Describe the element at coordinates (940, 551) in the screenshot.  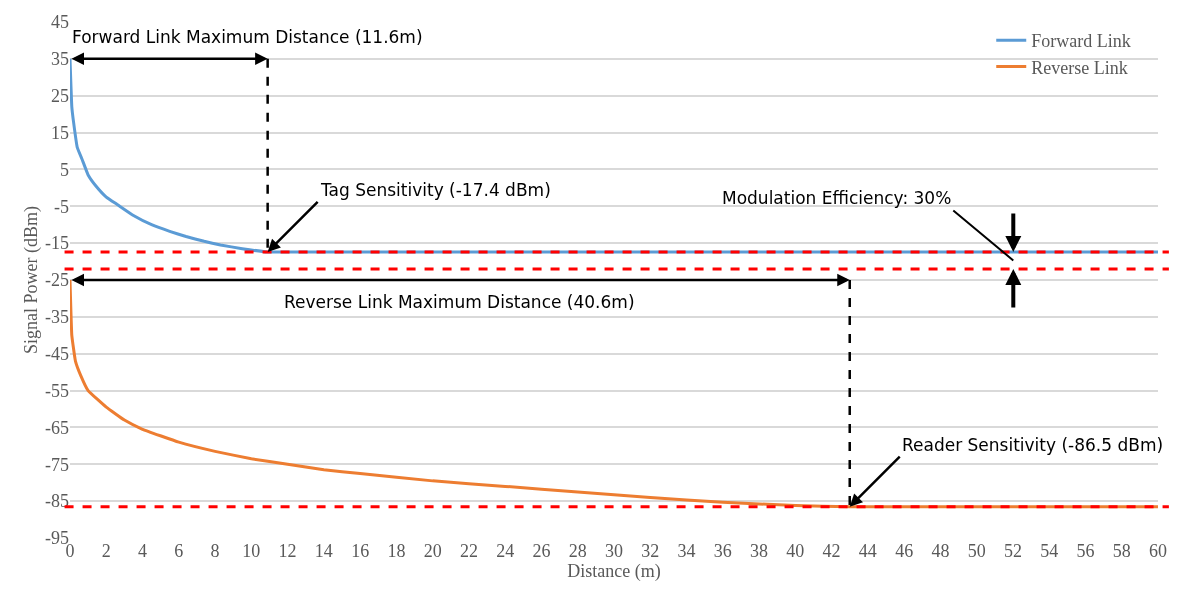
I see `x-tick-label: 48` at that location.